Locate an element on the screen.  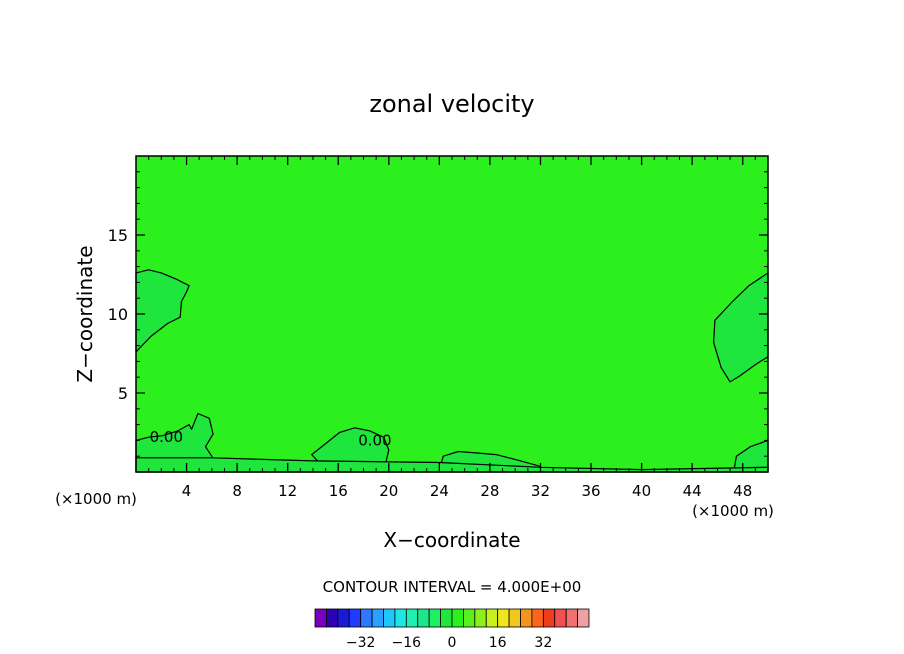
contour-label-0: 0.00 is located at coordinates (166, 437).